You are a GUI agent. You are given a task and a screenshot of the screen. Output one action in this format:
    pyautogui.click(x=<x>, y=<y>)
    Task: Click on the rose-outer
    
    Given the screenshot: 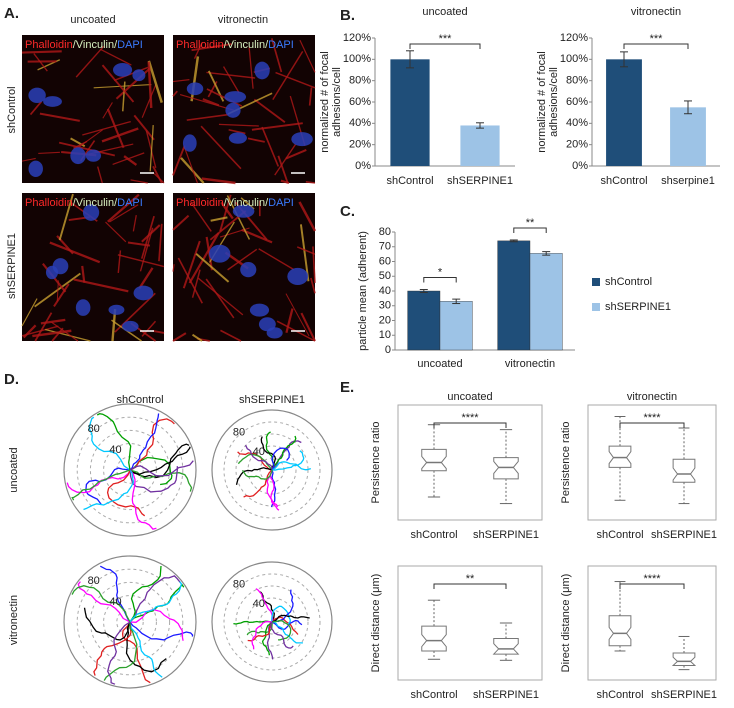 What is the action you would take?
    pyautogui.click(x=272, y=622)
    